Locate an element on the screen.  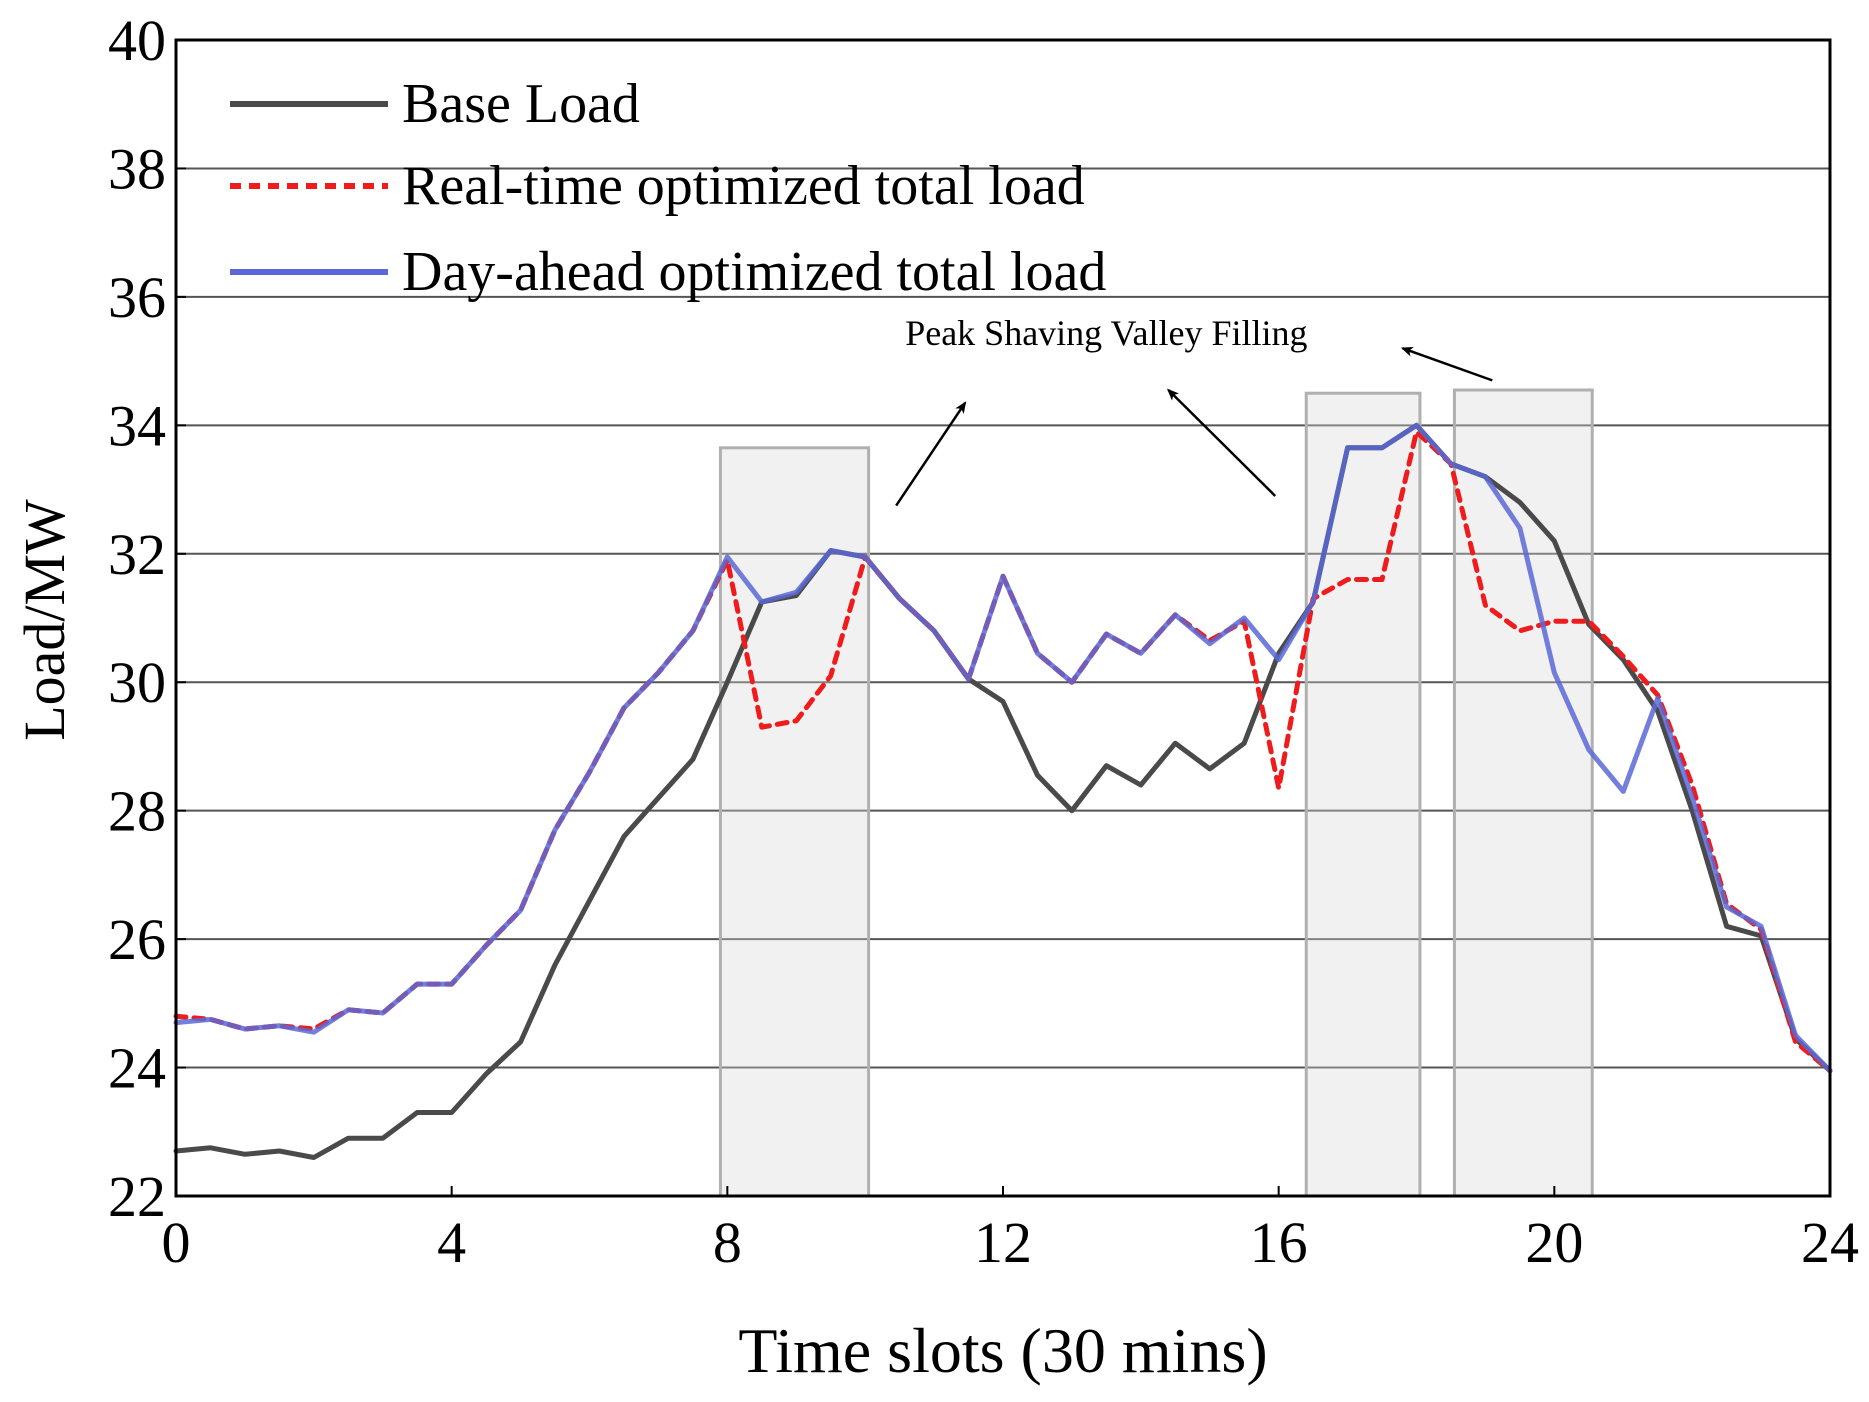
legend-label-real-time: Real-time optimized total load is located at coordinates (743, 186).